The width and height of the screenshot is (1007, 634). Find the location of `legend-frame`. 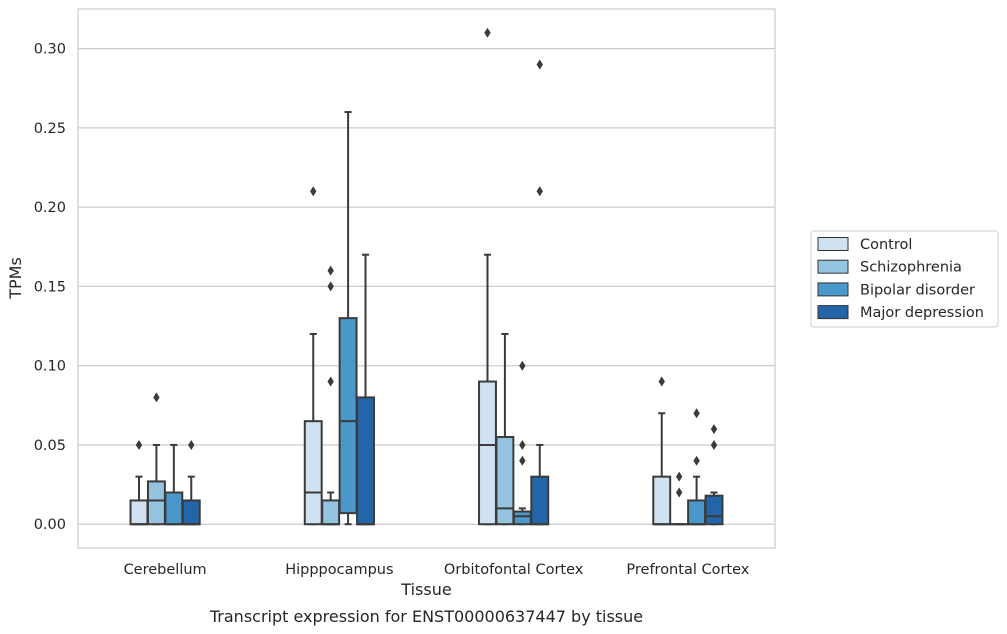

legend-frame is located at coordinates (904, 279).